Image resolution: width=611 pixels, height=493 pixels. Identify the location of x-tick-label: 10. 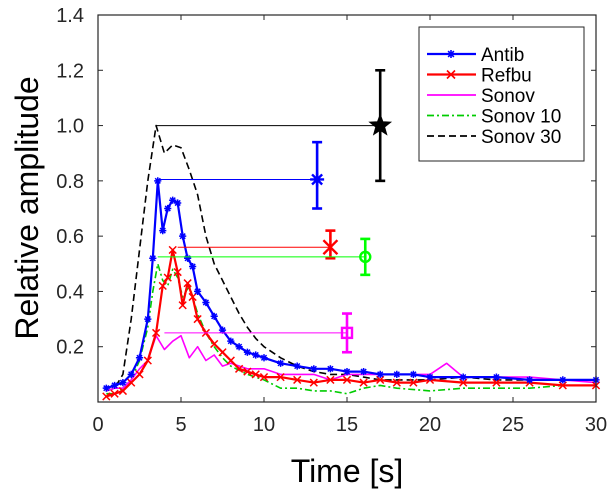
(264, 425).